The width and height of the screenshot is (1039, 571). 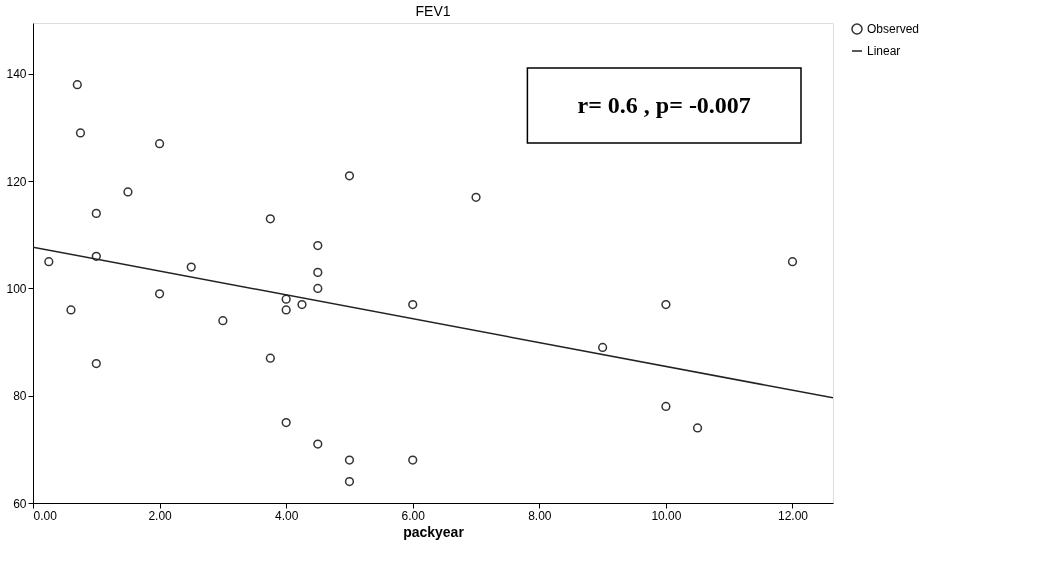 I want to click on x-tick-label: 2.00, so click(x=160, y=515).